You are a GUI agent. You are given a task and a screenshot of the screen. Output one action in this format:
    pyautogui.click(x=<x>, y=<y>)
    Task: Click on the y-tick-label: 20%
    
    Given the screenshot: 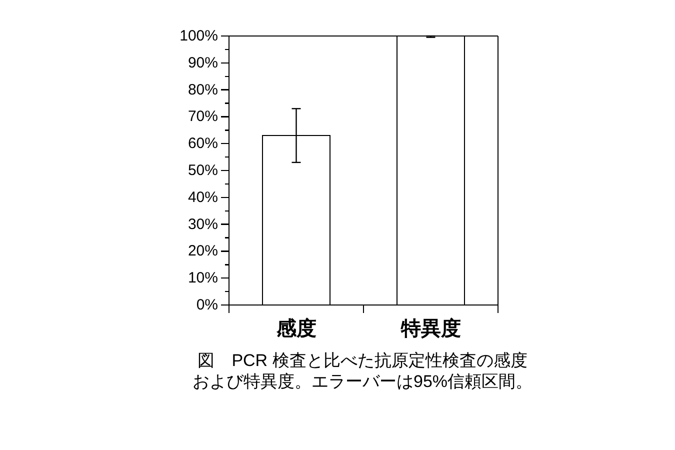 What is the action you would take?
    pyautogui.click(x=203, y=251)
    